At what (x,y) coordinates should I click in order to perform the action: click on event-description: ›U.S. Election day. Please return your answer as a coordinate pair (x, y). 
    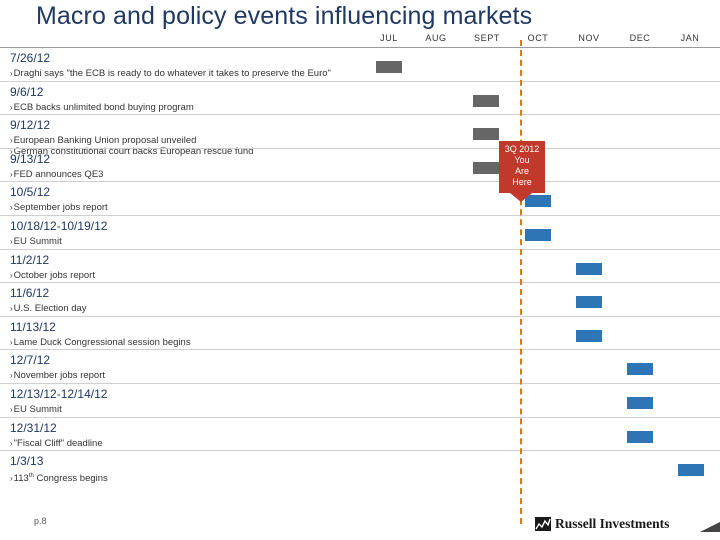
    Looking at the image, I should click on (48, 308).